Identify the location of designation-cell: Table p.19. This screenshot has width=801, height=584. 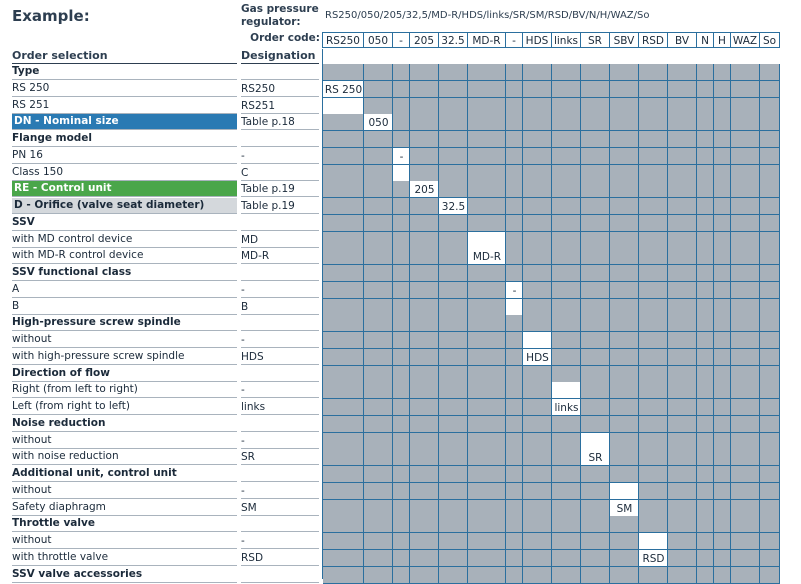
(280, 206).